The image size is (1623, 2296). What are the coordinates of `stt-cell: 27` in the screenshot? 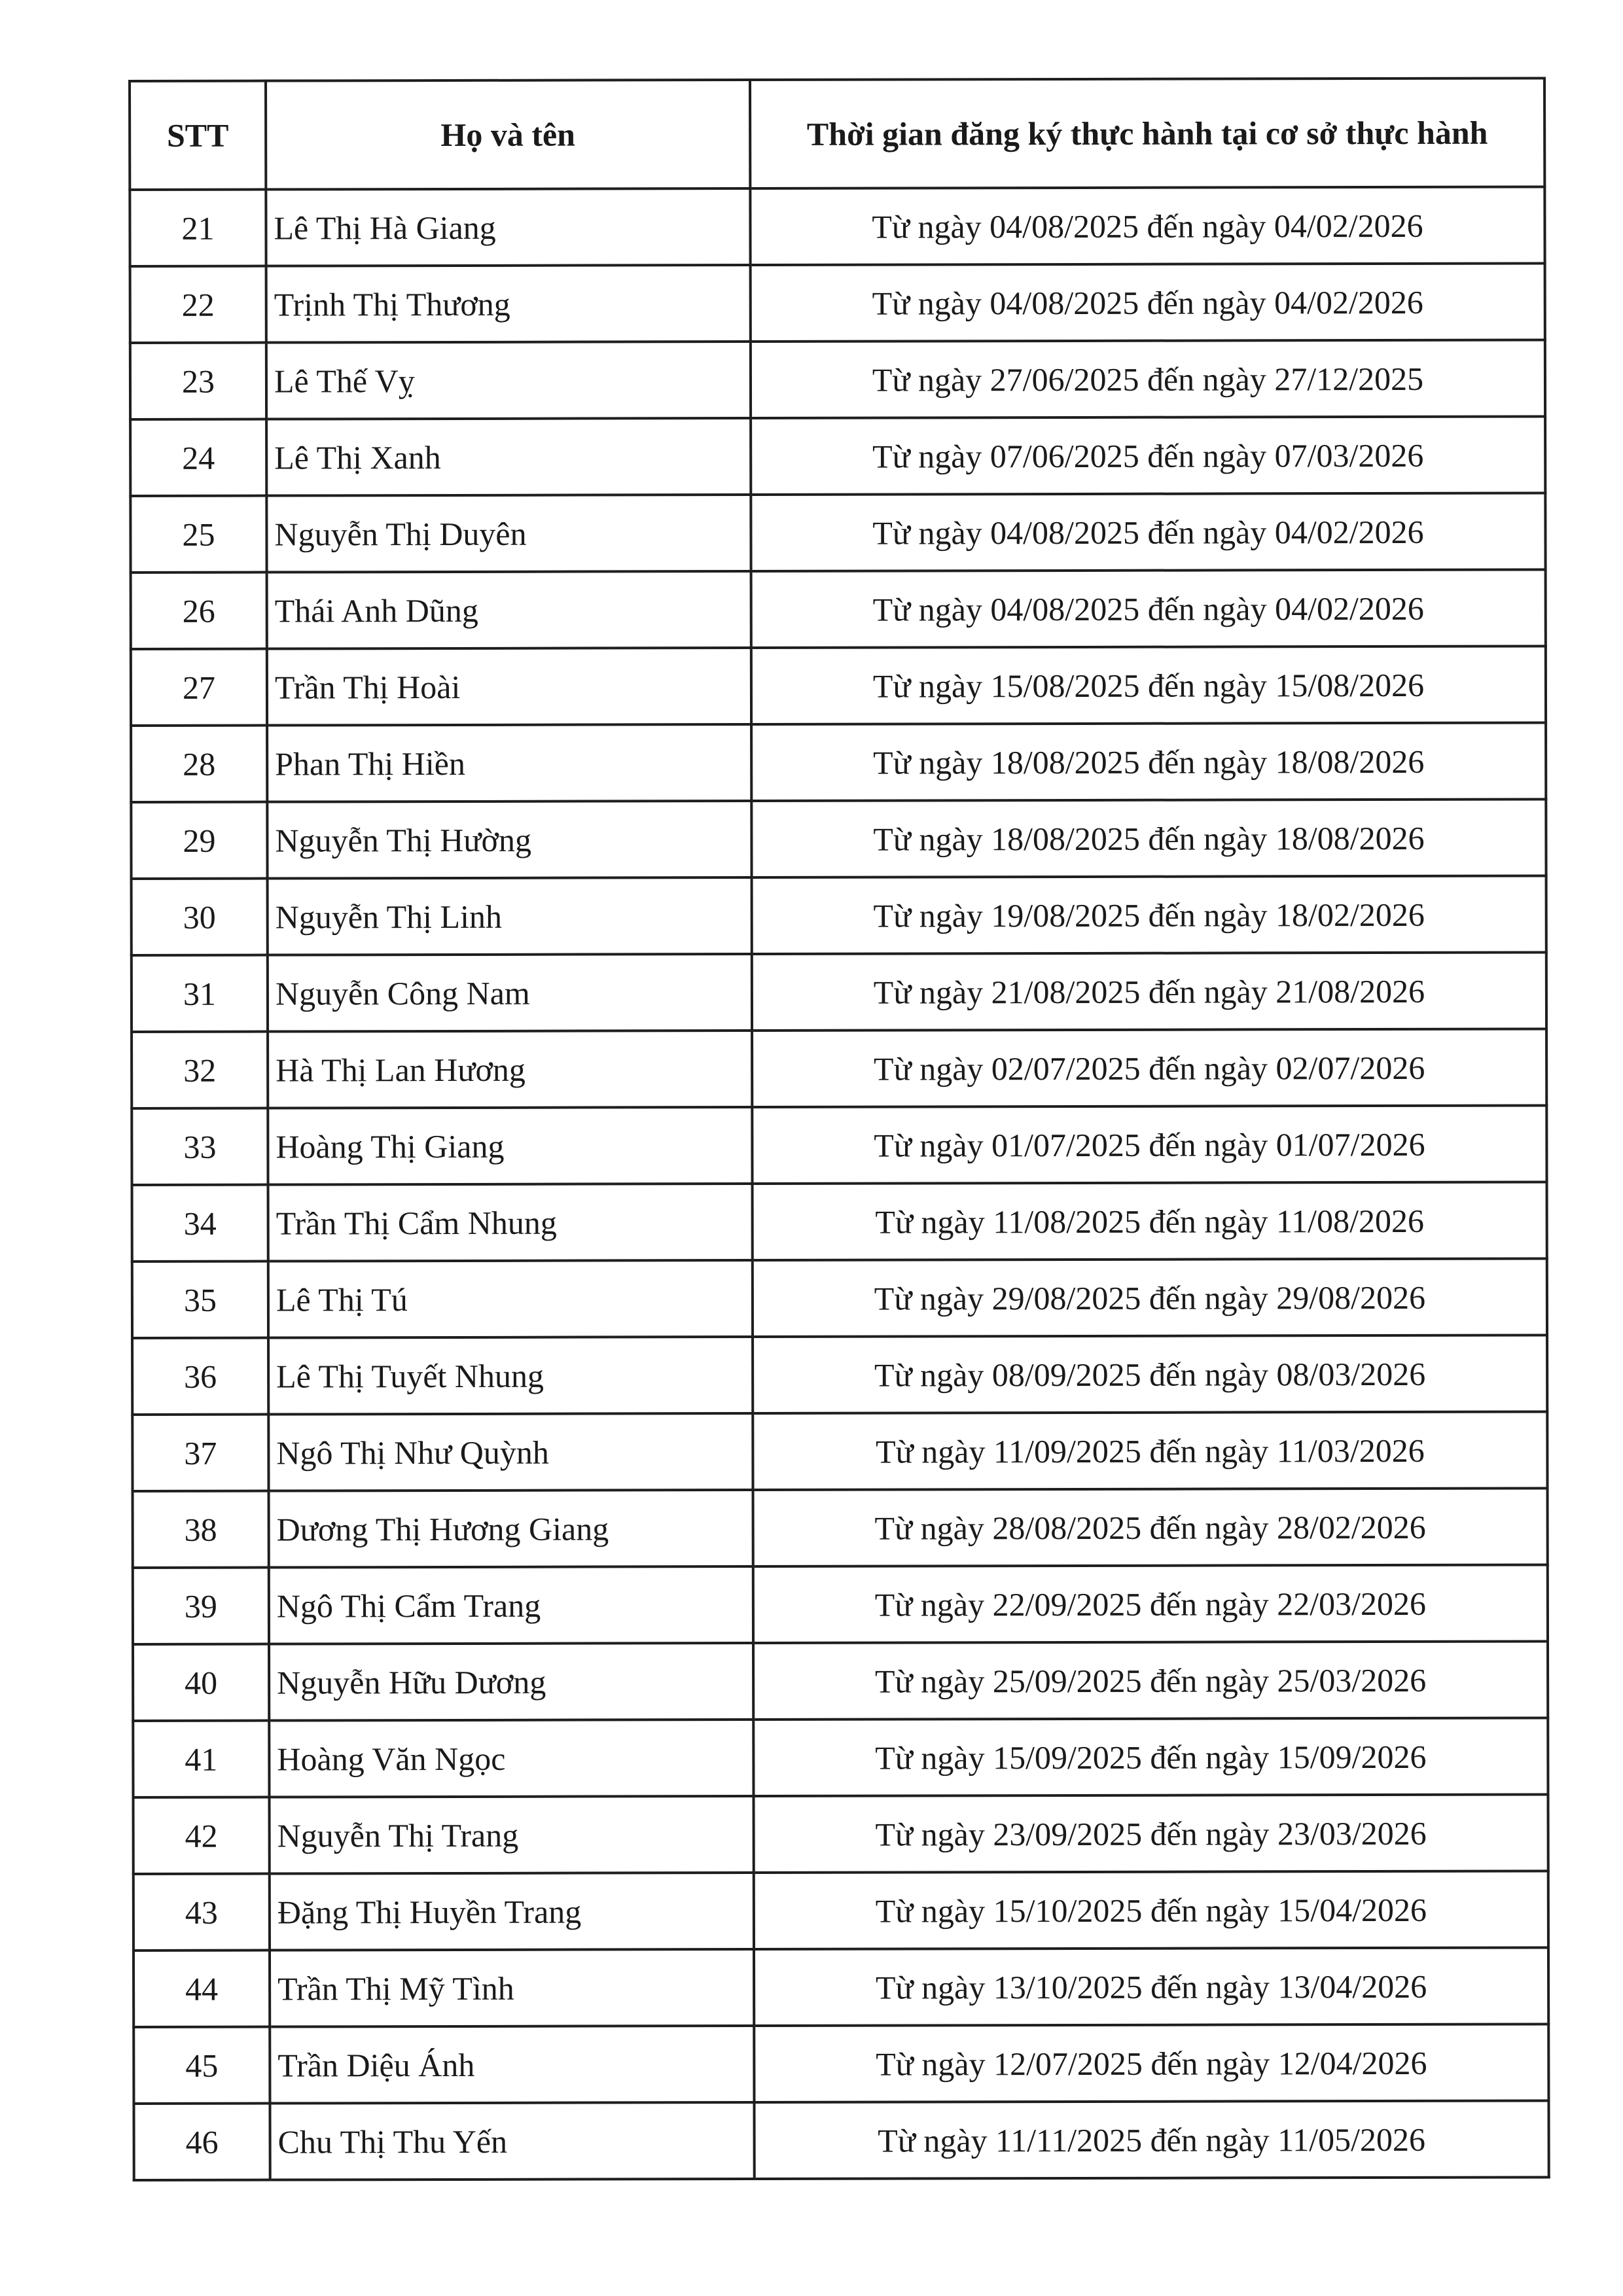 It's located at (199, 687).